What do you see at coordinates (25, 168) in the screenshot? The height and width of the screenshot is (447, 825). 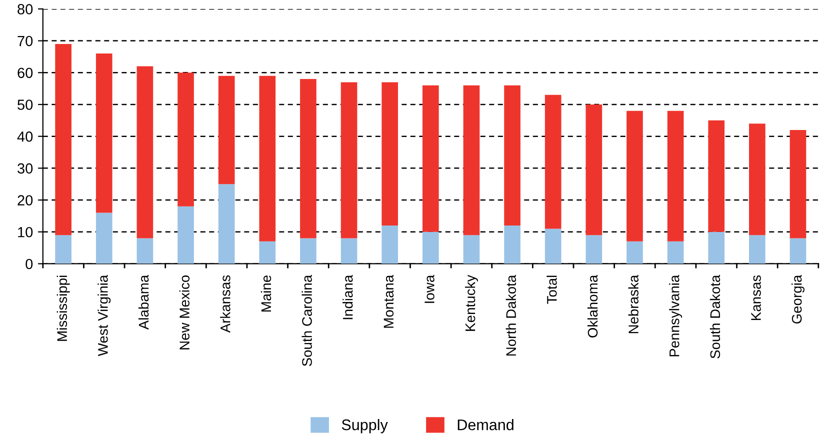 I see `y-tick-label: 30` at bounding box center [25, 168].